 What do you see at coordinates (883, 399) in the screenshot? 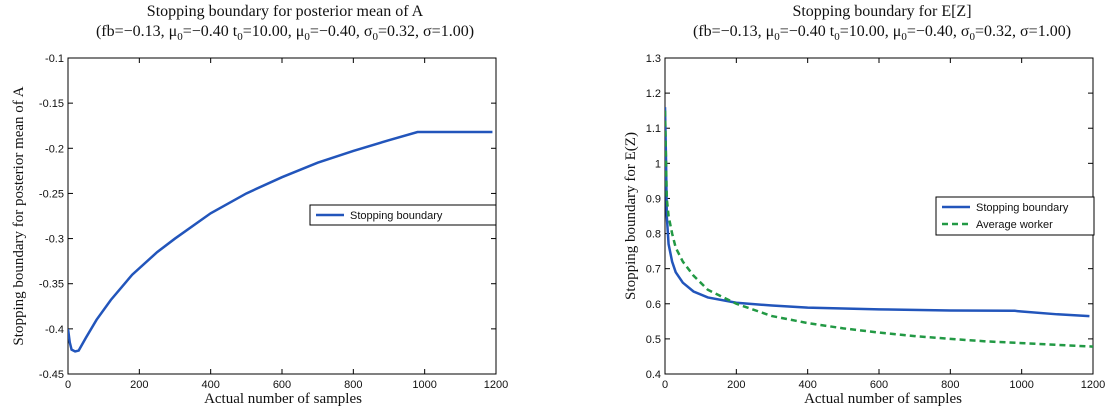
I see `chart-right-xlabel: Actual number of samples` at bounding box center [883, 399].